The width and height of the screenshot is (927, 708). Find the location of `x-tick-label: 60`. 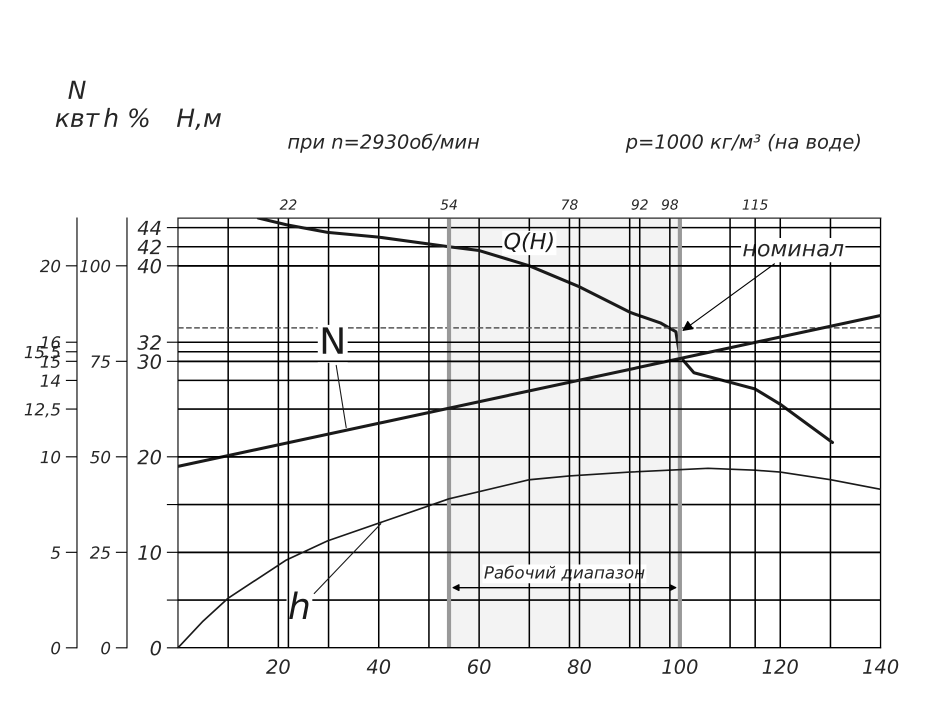

x-tick-label: 60 is located at coordinates (479, 666).